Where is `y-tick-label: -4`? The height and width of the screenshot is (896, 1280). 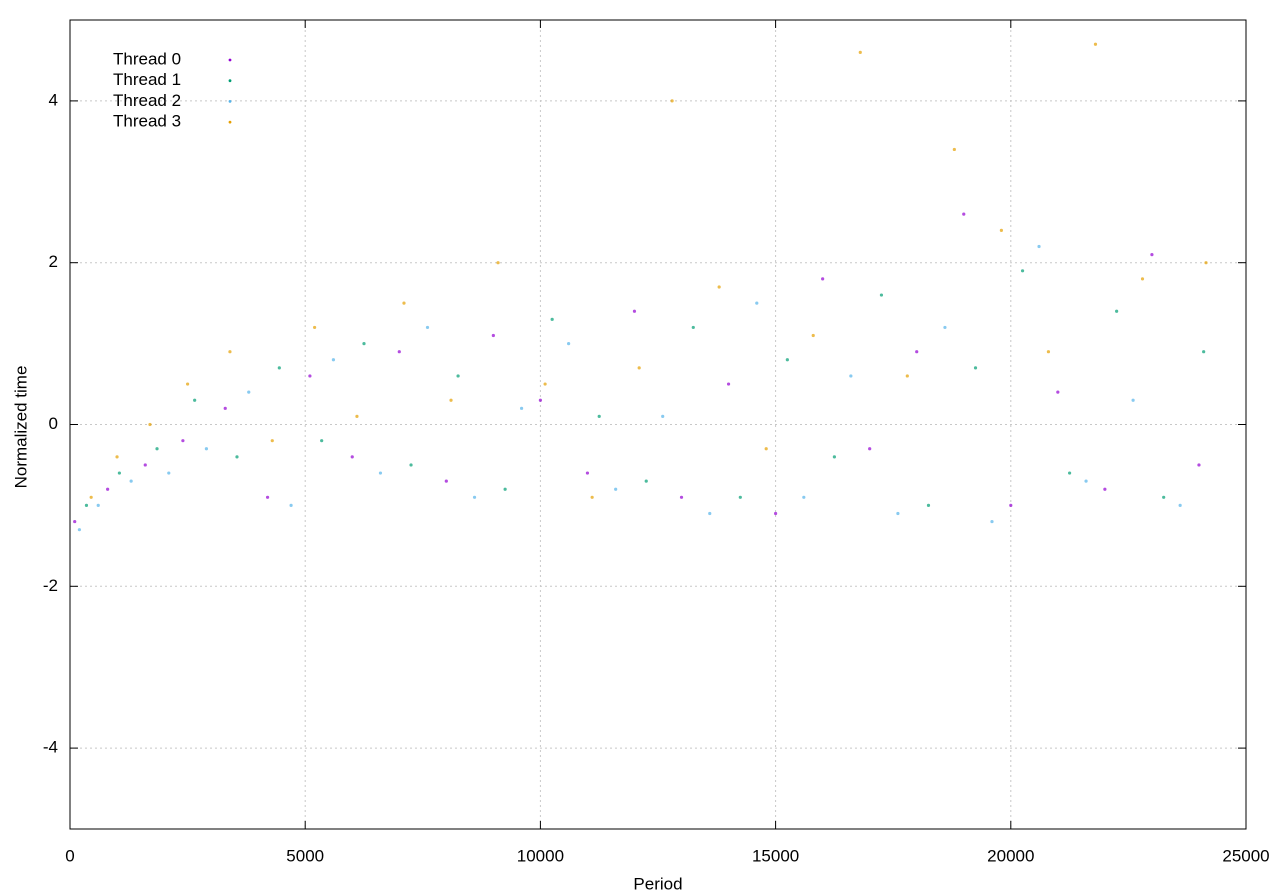 y-tick-label: -4 is located at coordinates (50, 747).